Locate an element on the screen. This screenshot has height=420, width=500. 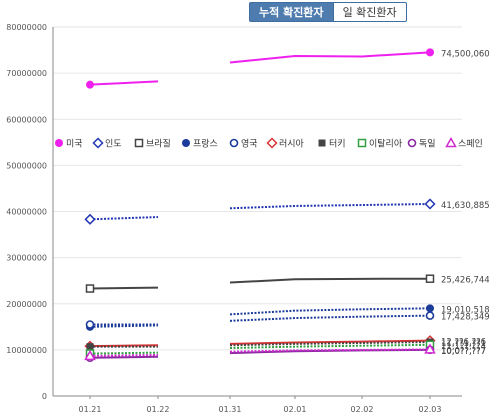
y-tick-label: 50000000 is located at coordinates (26, 165).